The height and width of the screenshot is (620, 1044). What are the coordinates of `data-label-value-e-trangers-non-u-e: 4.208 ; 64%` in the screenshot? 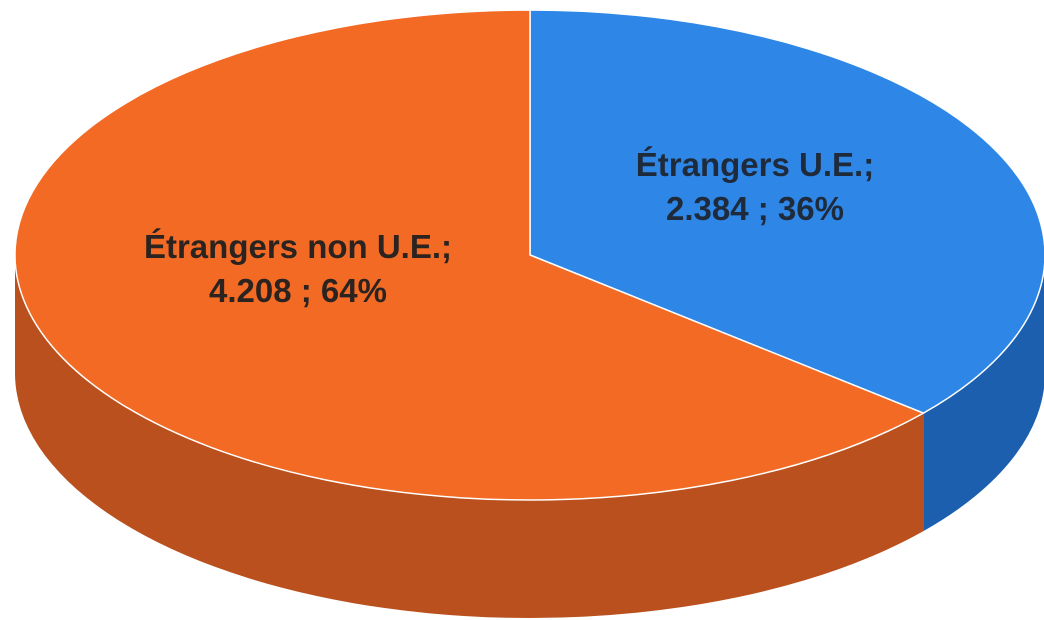 It's located at (298, 290).